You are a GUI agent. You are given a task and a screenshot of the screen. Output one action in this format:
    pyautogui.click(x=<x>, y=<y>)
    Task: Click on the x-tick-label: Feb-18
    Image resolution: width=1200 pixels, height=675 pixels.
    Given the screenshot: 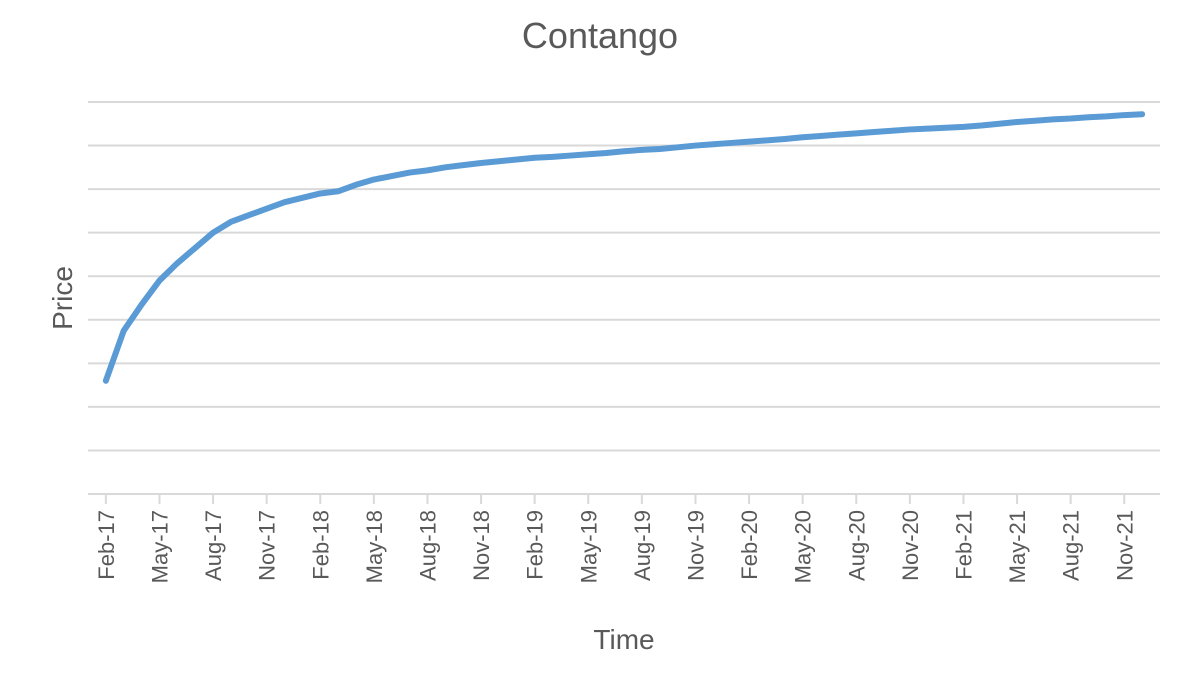 What is the action you would take?
    pyautogui.click(x=320, y=545)
    